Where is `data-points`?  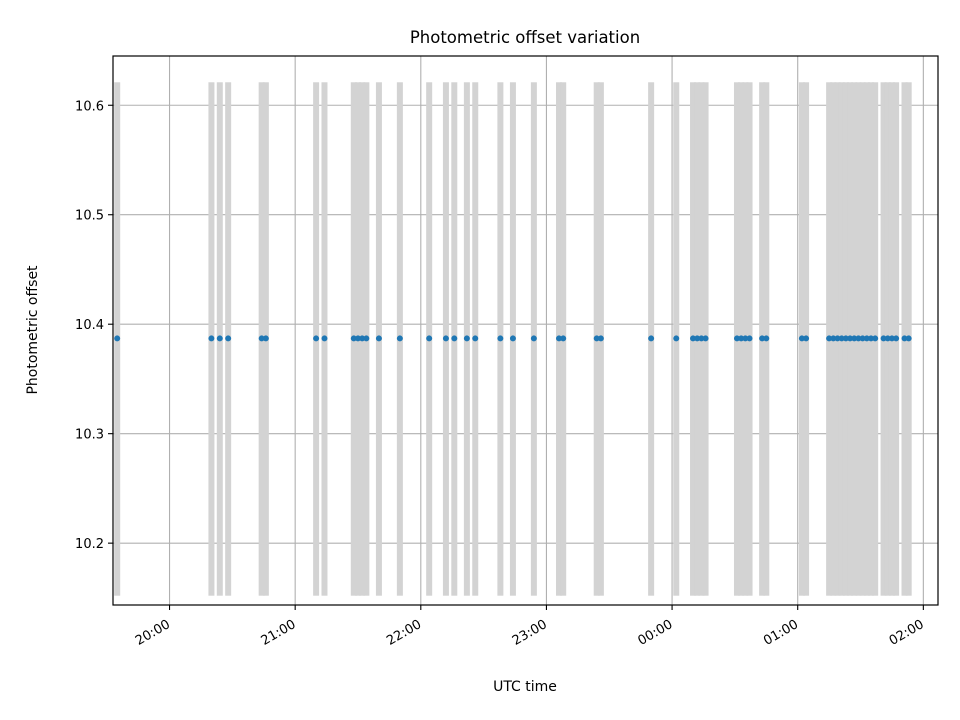
data-points is located at coordinates (513, 338).